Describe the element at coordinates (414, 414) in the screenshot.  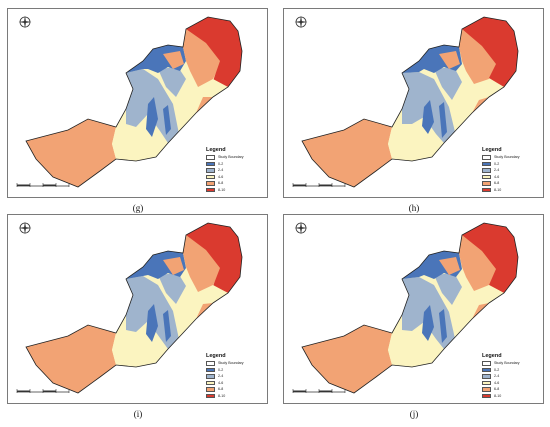
I see `panel-caption-j: (j)` at that location.